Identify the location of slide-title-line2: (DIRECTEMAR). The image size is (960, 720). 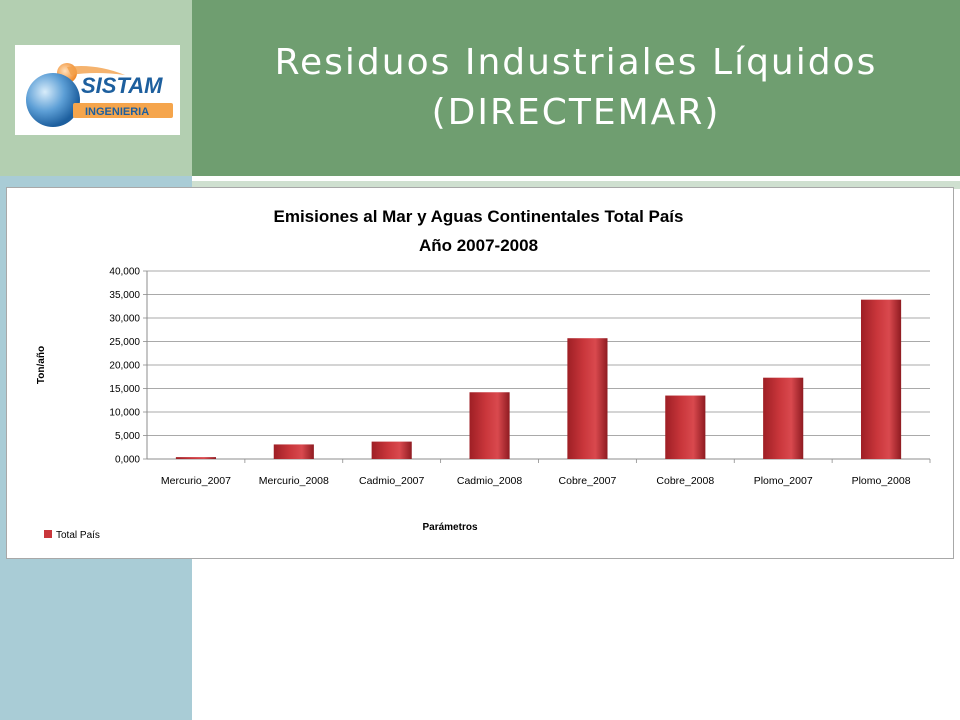
(576, 112).